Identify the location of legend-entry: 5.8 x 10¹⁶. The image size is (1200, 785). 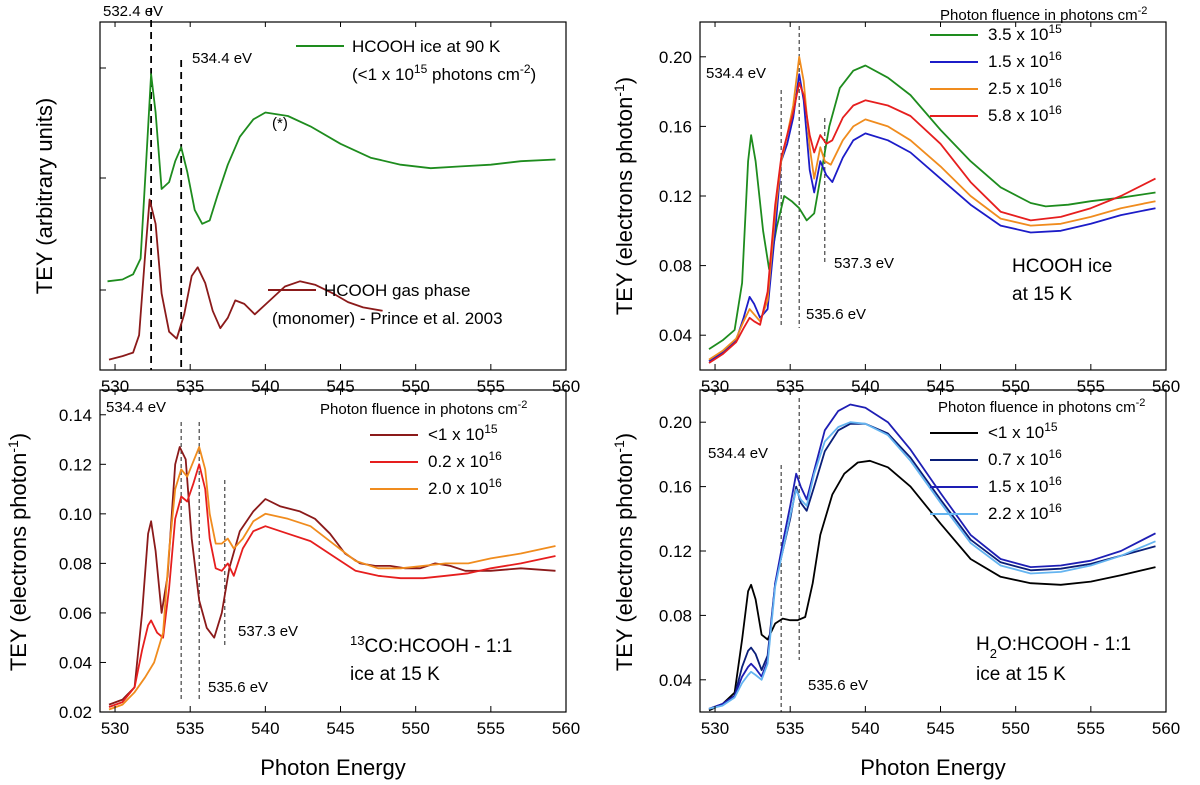
(1025, 114).